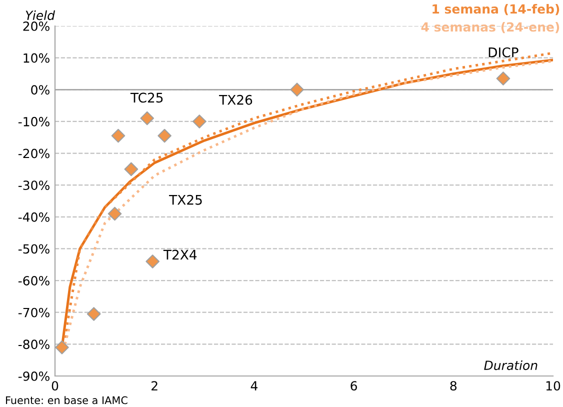 Image resolution: width=563 pixels, height=407 pixels. I want to click on x-tick-label: 10, so click(553, 386).